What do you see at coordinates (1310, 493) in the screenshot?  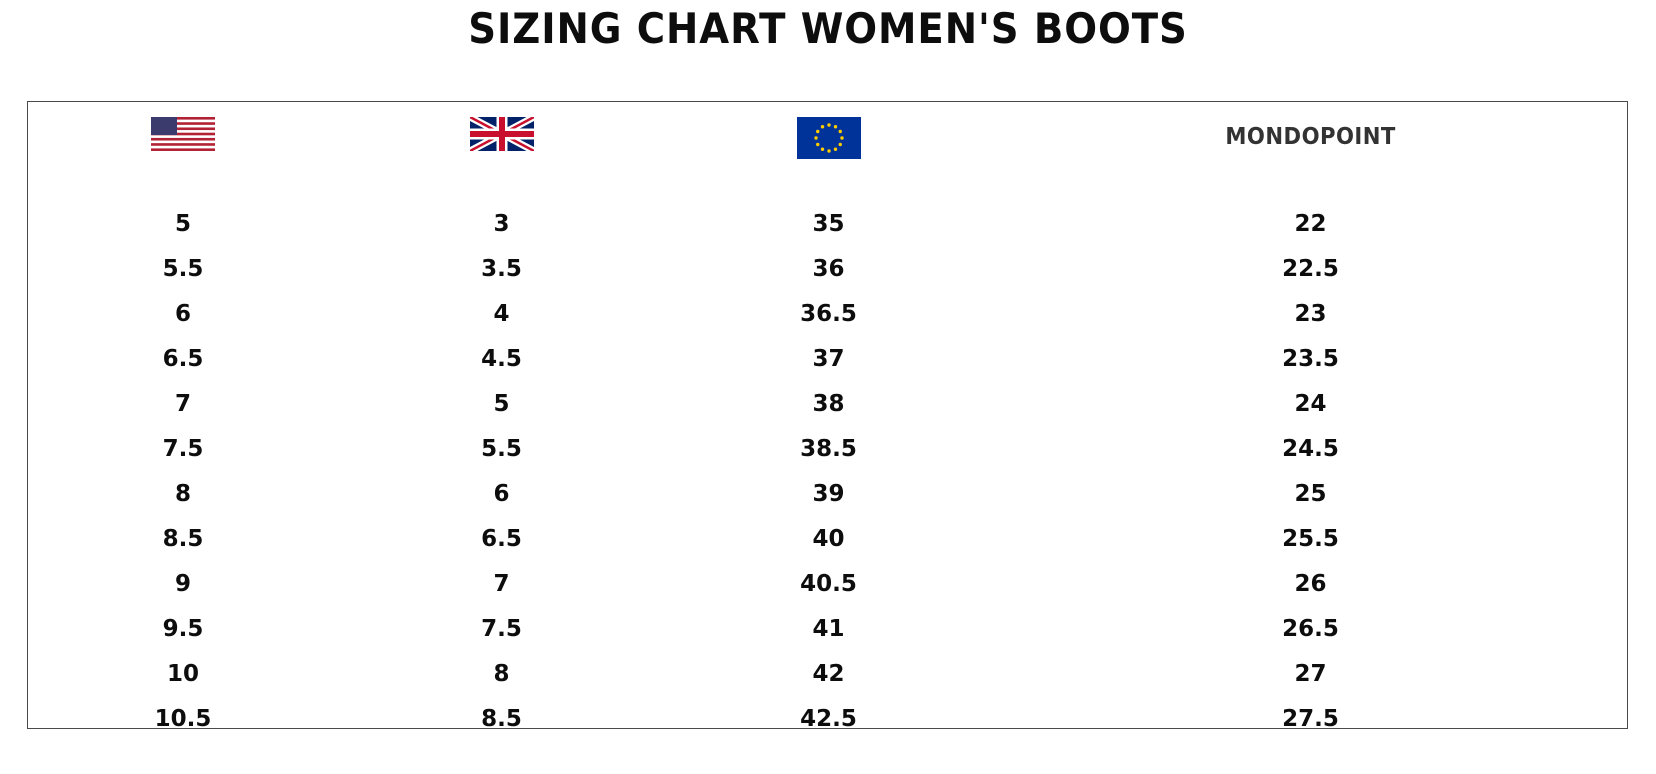 I see `mondopoint-size: 25` at bounding box center [1310, 493].